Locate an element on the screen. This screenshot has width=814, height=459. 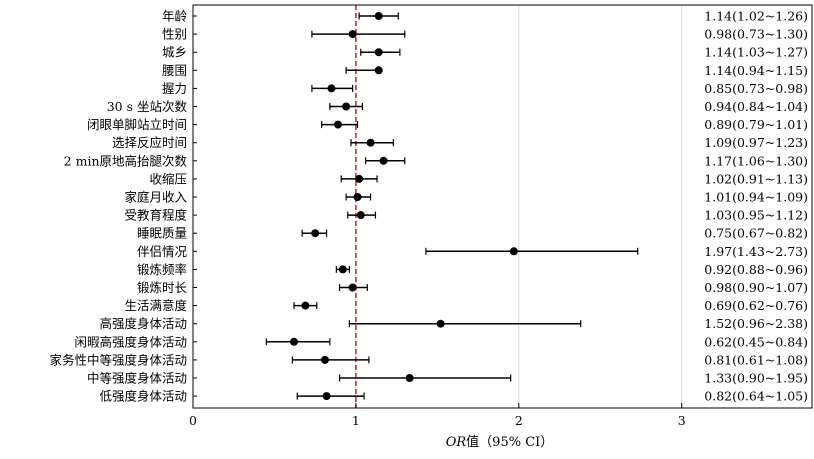
or-value-label: 0.75(0.67~0.82) is located at coordinates (756, 233).